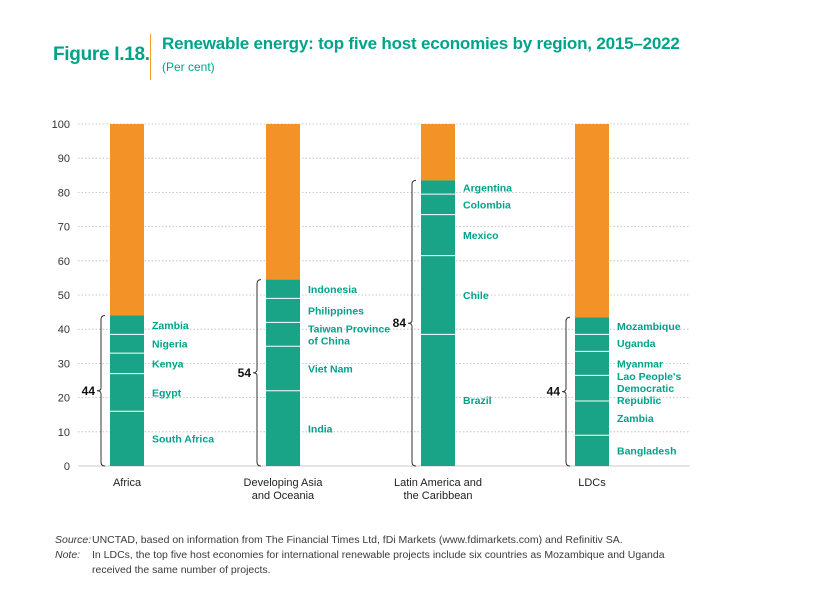  Describe the element at coordinates (487, 188) in the screenshot. I see `segment-label: Argentina` at that location.